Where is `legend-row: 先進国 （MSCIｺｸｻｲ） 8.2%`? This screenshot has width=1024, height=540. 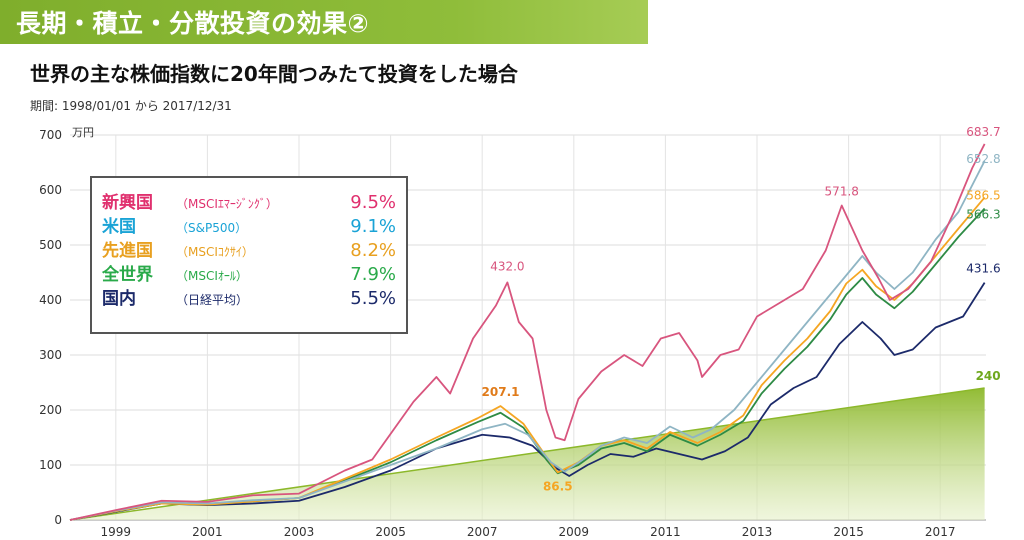 legend-row: 先進国 （MSCIｺｸｻｲ） 8.2% is located at coordinates (254, 248).